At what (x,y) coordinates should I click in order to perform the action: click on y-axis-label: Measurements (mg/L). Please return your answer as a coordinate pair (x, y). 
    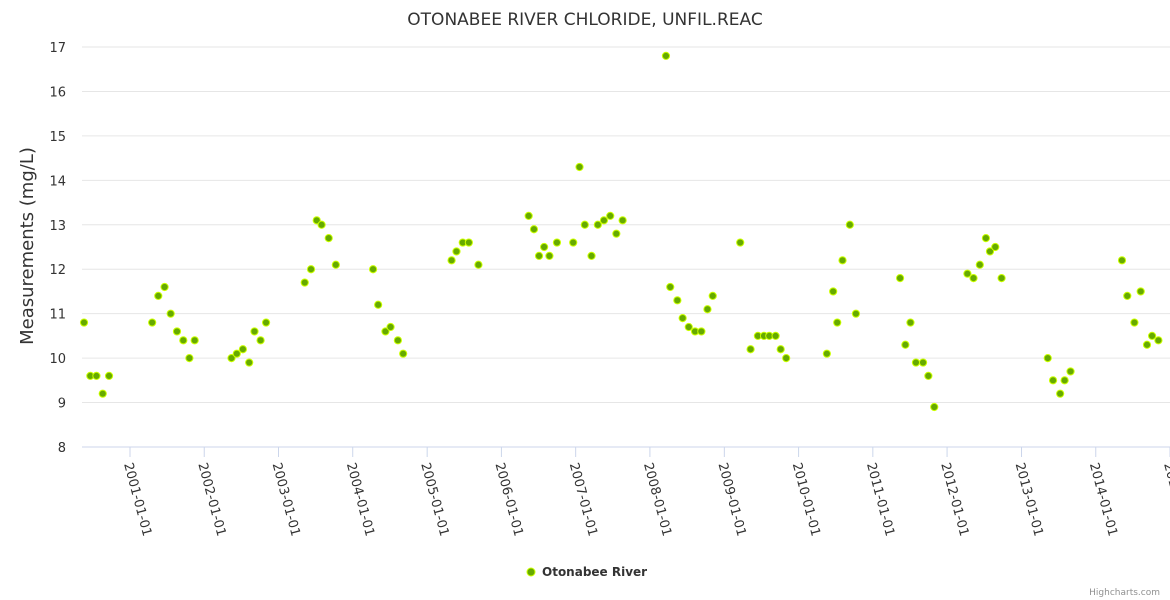
    Looking at the image, I should click on (27, 246).